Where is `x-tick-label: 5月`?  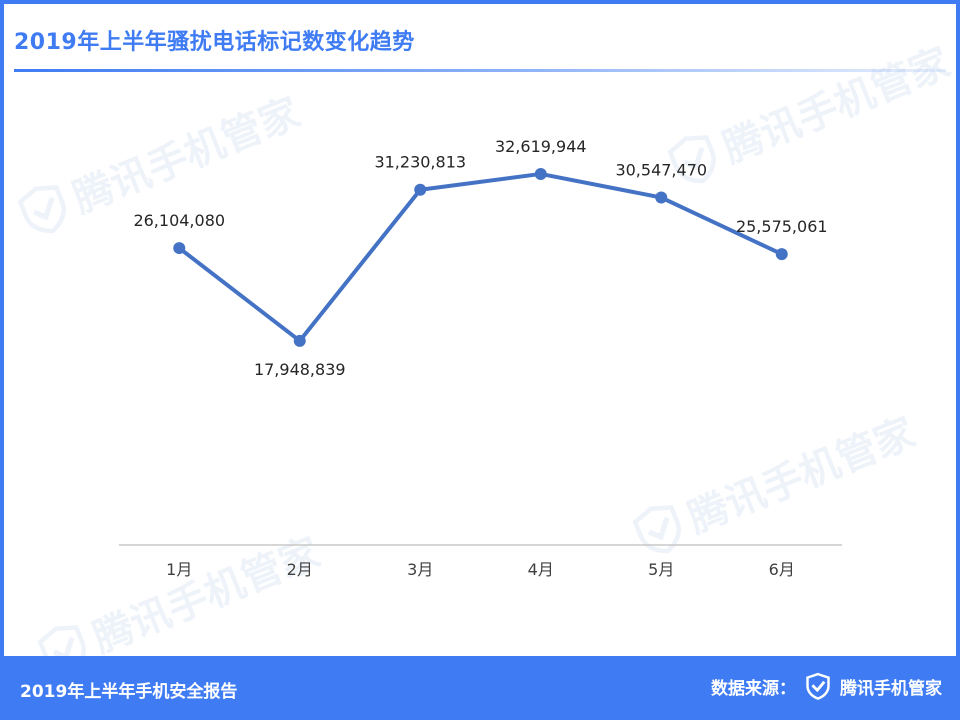 x-tick-label: 5月 is located at coordinates (661, 569).